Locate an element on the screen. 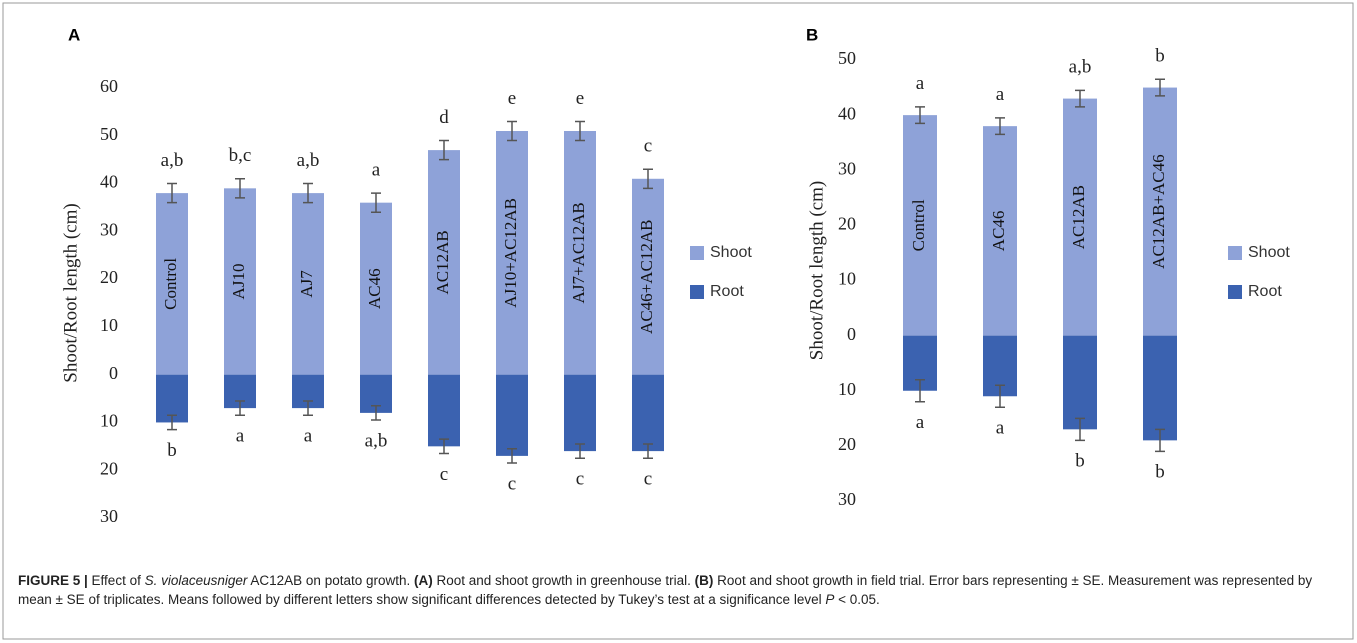  panel-label: B is located at coordinates (812, 34).